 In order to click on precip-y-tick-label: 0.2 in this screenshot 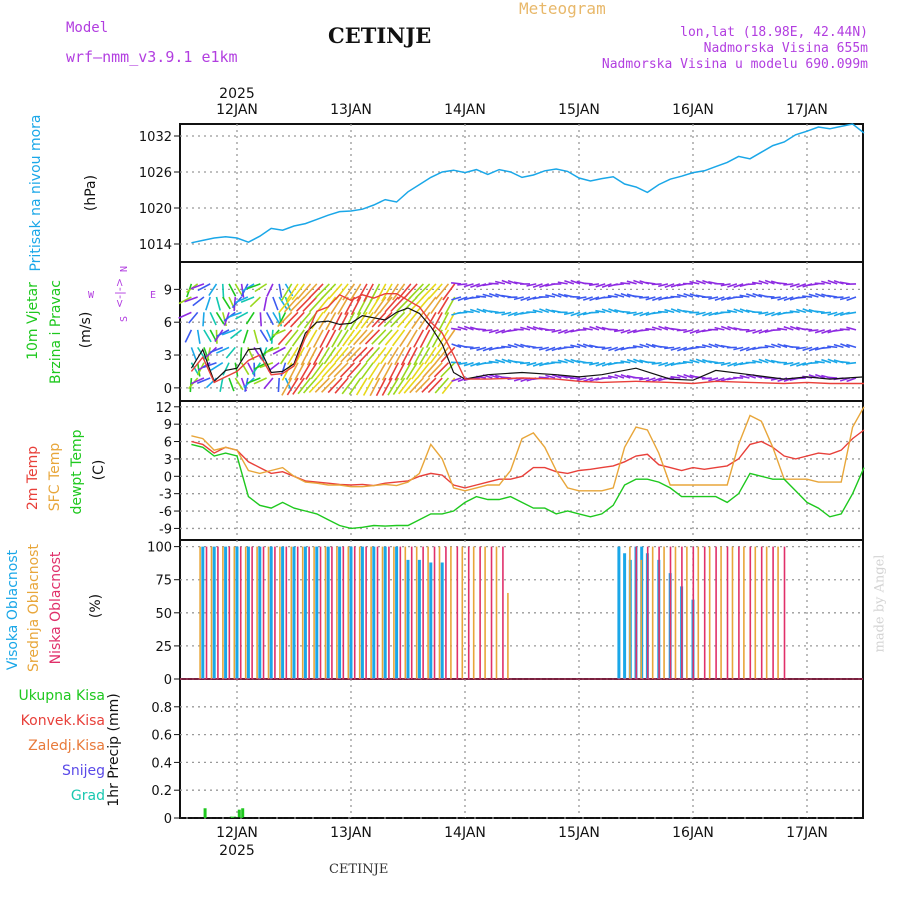, I will do `click(161, 791)`.